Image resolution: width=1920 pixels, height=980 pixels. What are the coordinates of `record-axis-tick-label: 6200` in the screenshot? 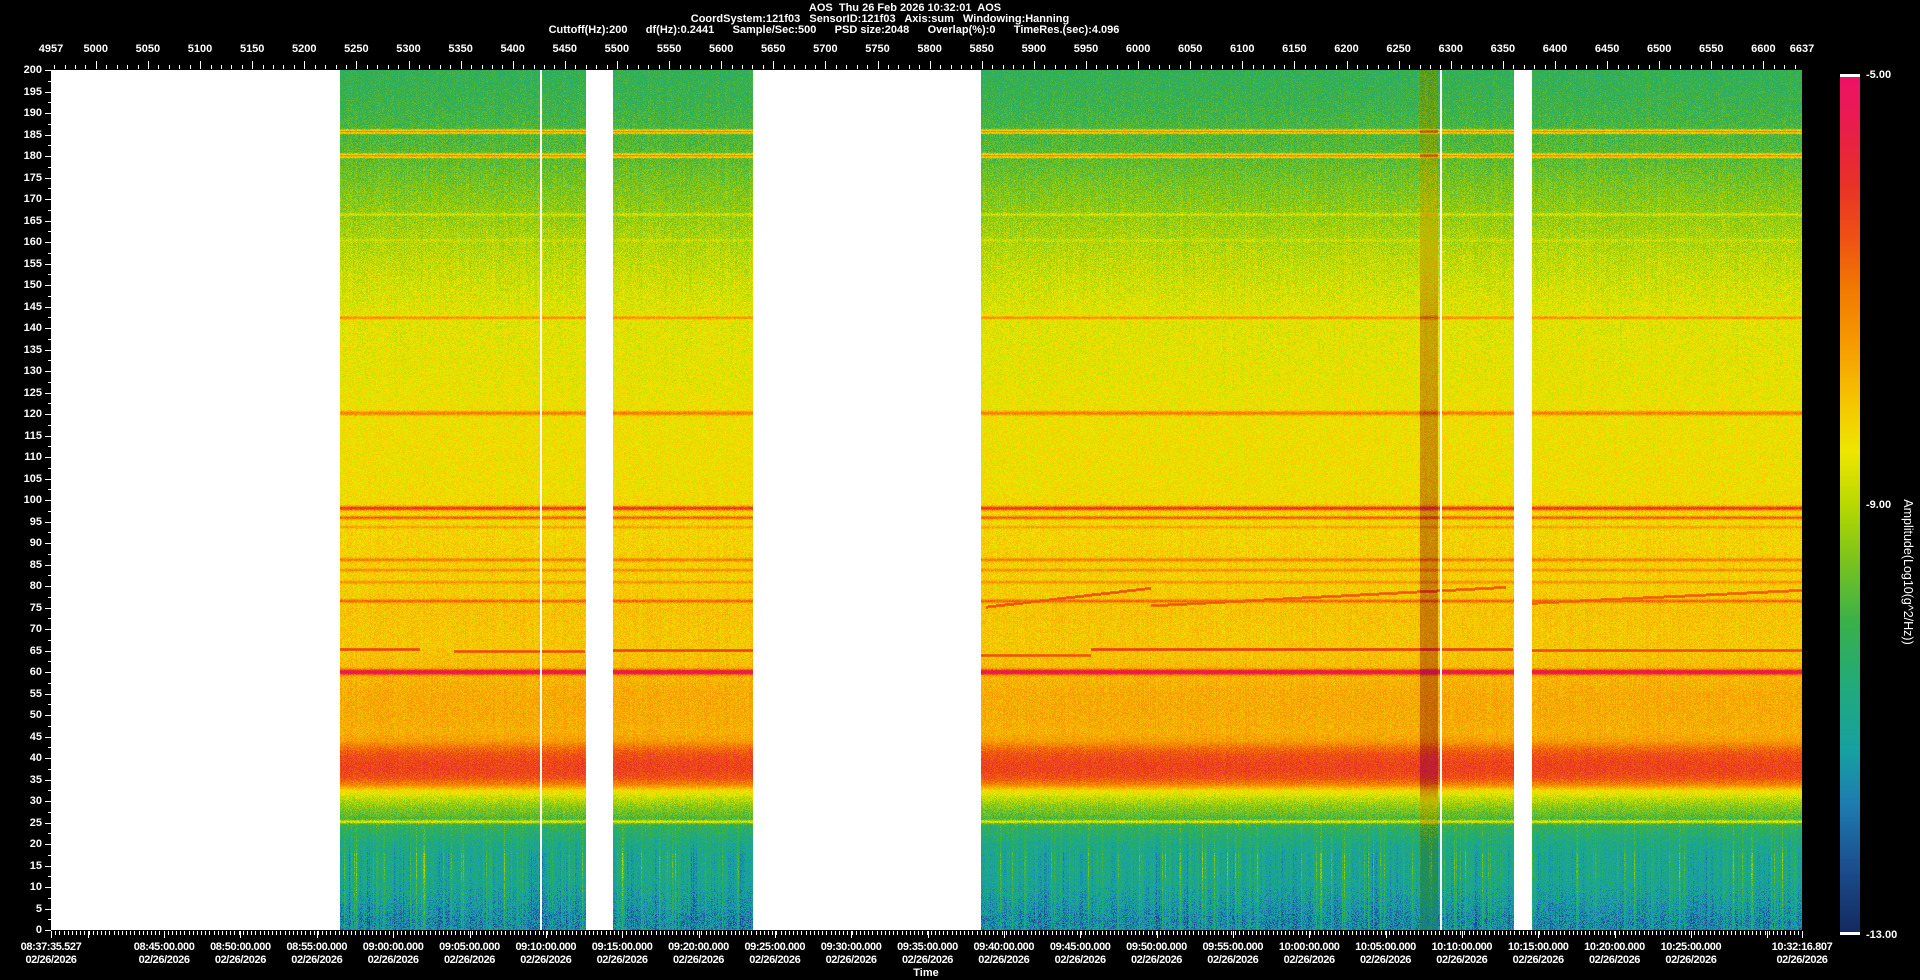 It's located at (1346, 49).